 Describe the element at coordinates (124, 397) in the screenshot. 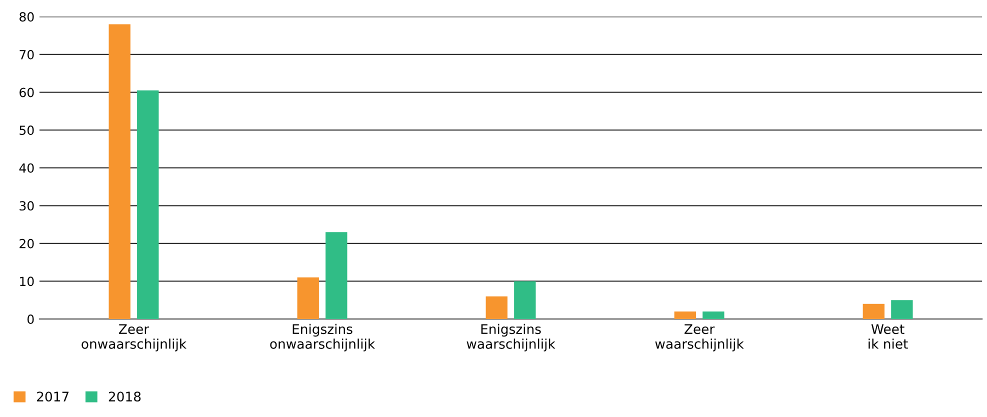

I see `legend-label: 2018` at that location.